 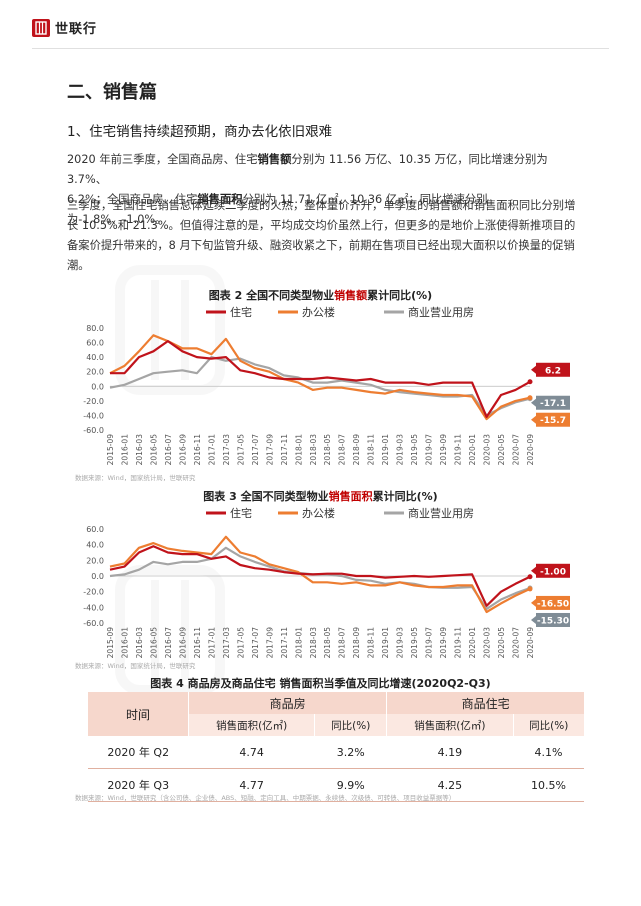 I want to click on end-label-text: -1.00, so click(x=553, y=572).